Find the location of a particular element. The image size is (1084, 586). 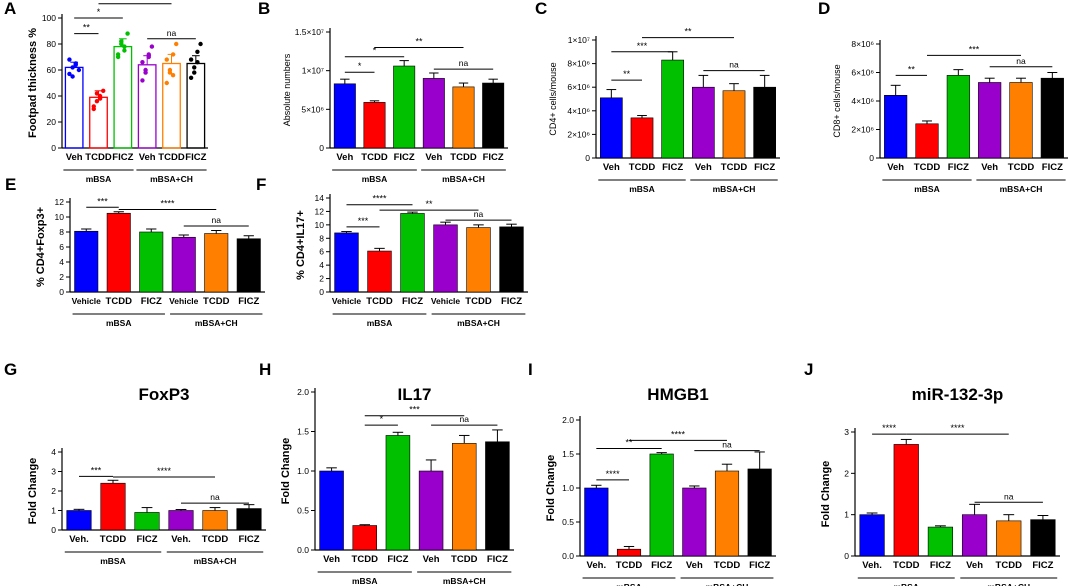

panel-f-sig-label: *** is located at coordinates (363, 221).